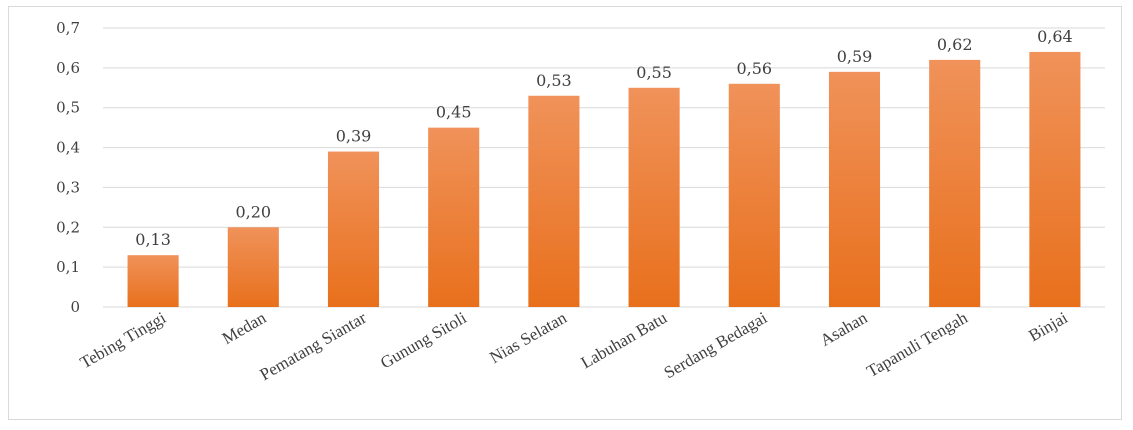 The width and height of the screenshot is (1133, 430). I want to click on x-tick-label: Pematang Siantar, so click(313, 346).